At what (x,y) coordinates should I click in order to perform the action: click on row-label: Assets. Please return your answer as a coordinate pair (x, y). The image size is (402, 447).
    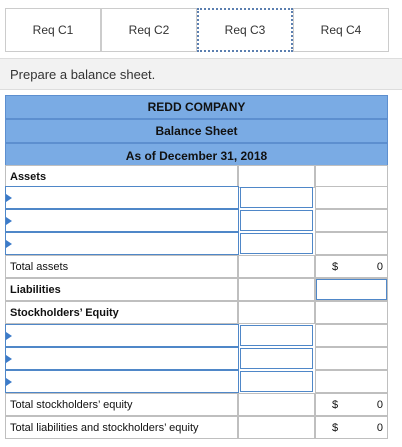
    Looking at the image, I should click on (121, 176).